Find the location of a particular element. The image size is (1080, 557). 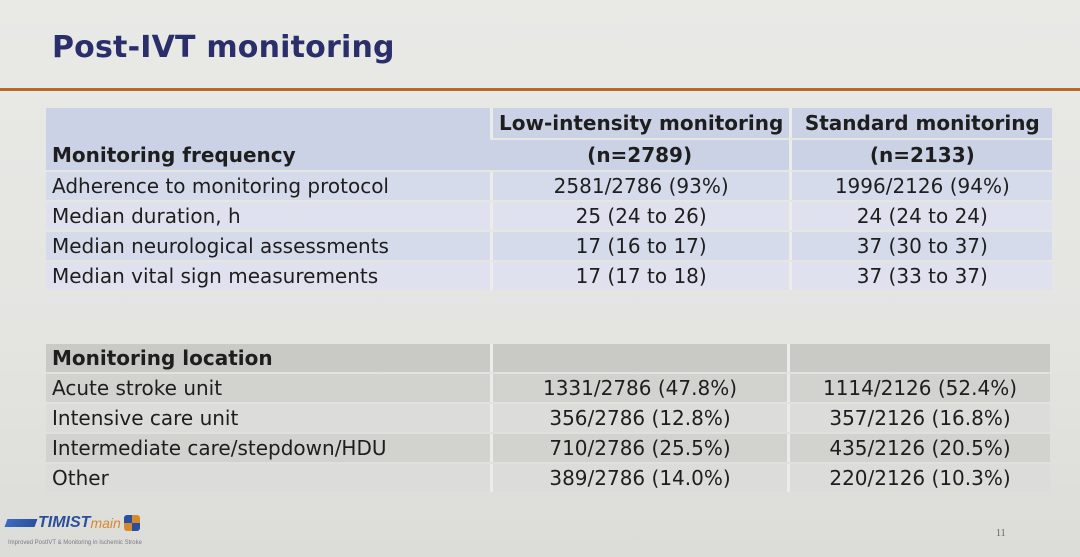

low-intensity-value: 2581/2786 (93%) is located at coordinates (640, 186).